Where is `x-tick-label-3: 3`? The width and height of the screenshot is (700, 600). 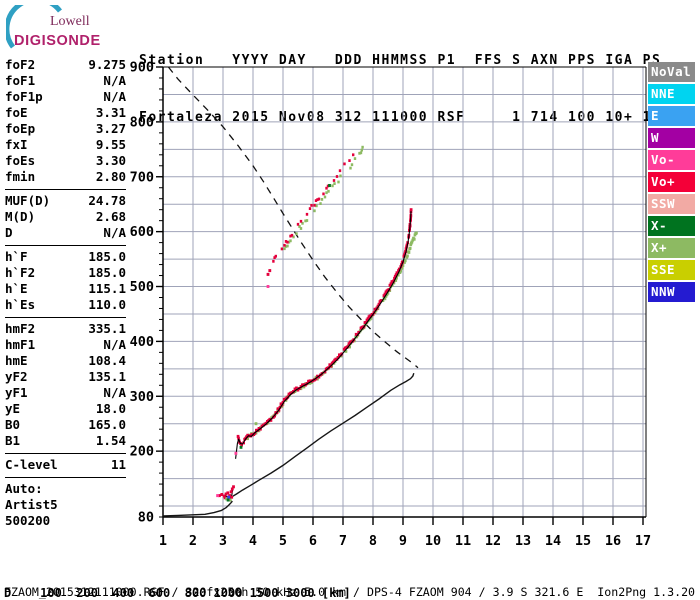 x-tick-label-3: 3 is located at coordinates (223, 541).